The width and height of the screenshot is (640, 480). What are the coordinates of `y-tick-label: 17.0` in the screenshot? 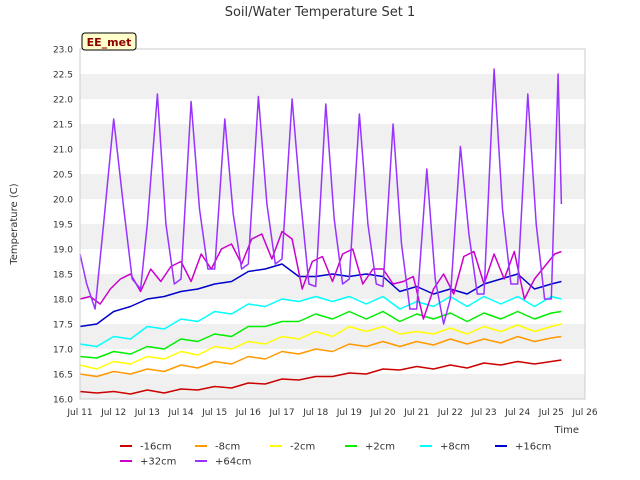 It's located at (63, 351).